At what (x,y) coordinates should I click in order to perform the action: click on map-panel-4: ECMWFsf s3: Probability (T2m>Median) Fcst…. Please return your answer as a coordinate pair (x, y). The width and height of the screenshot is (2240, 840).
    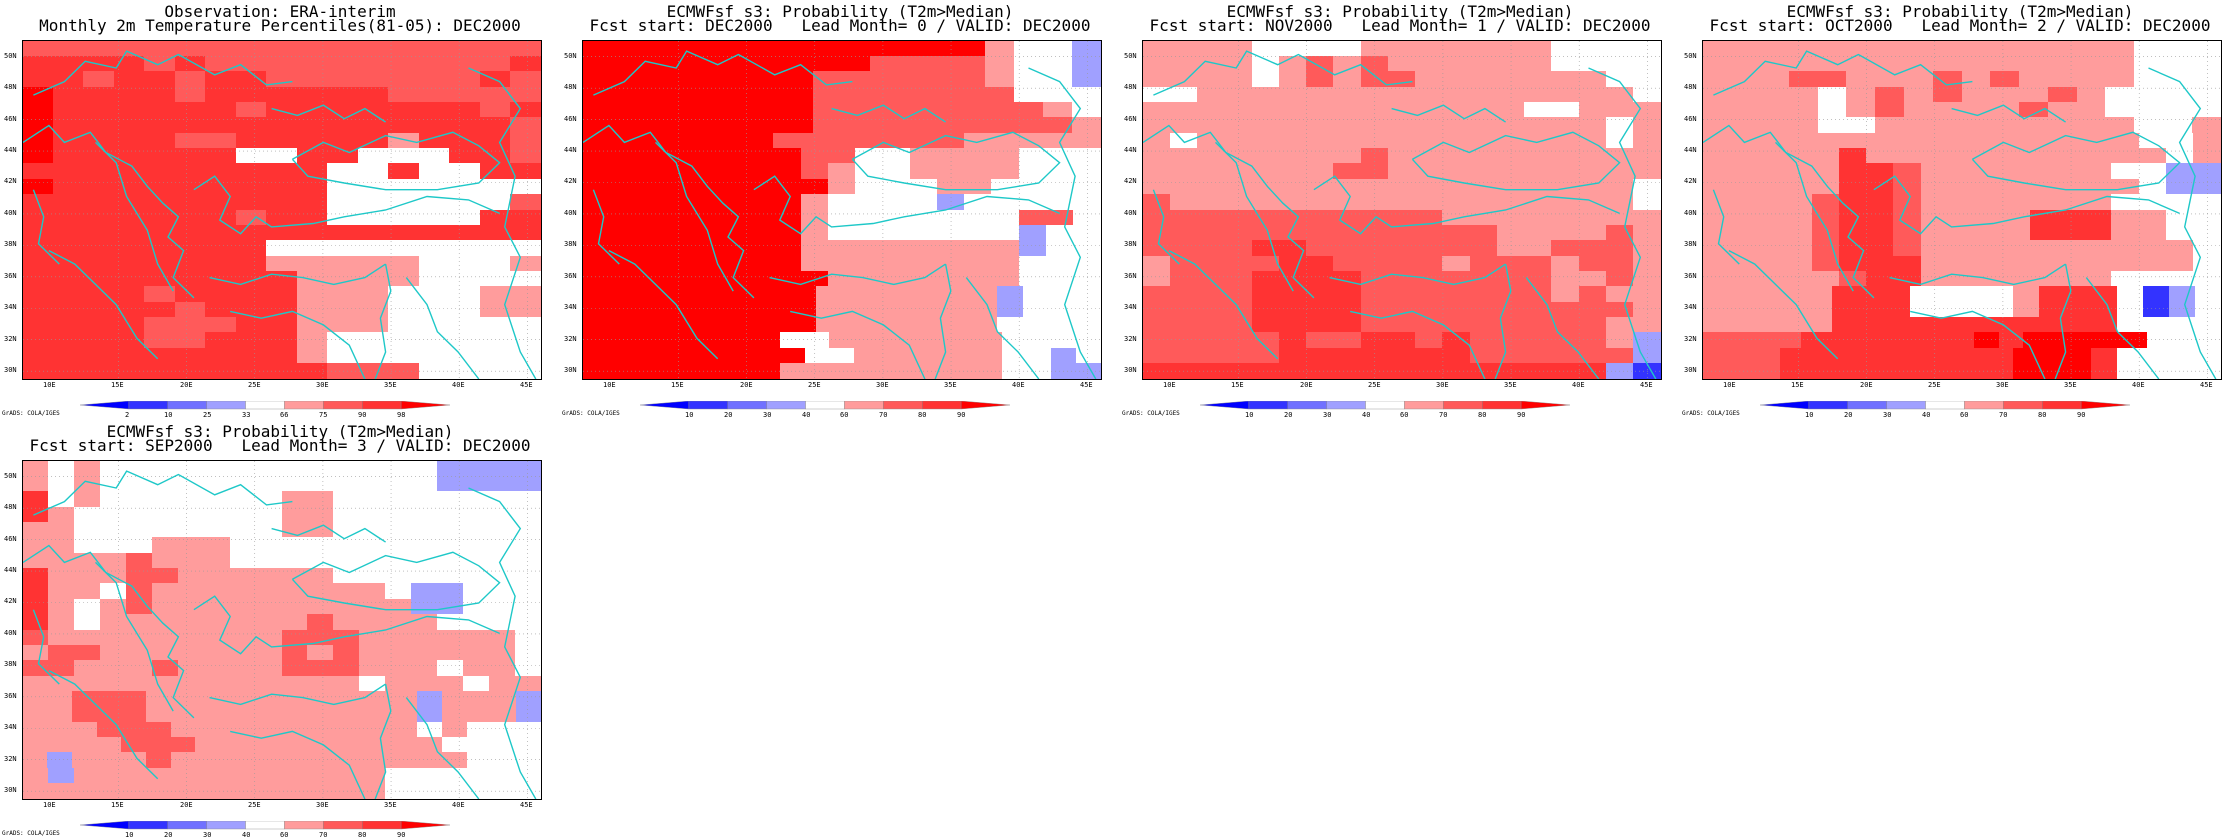
    Looking at the image, I should click on (1960, 210).